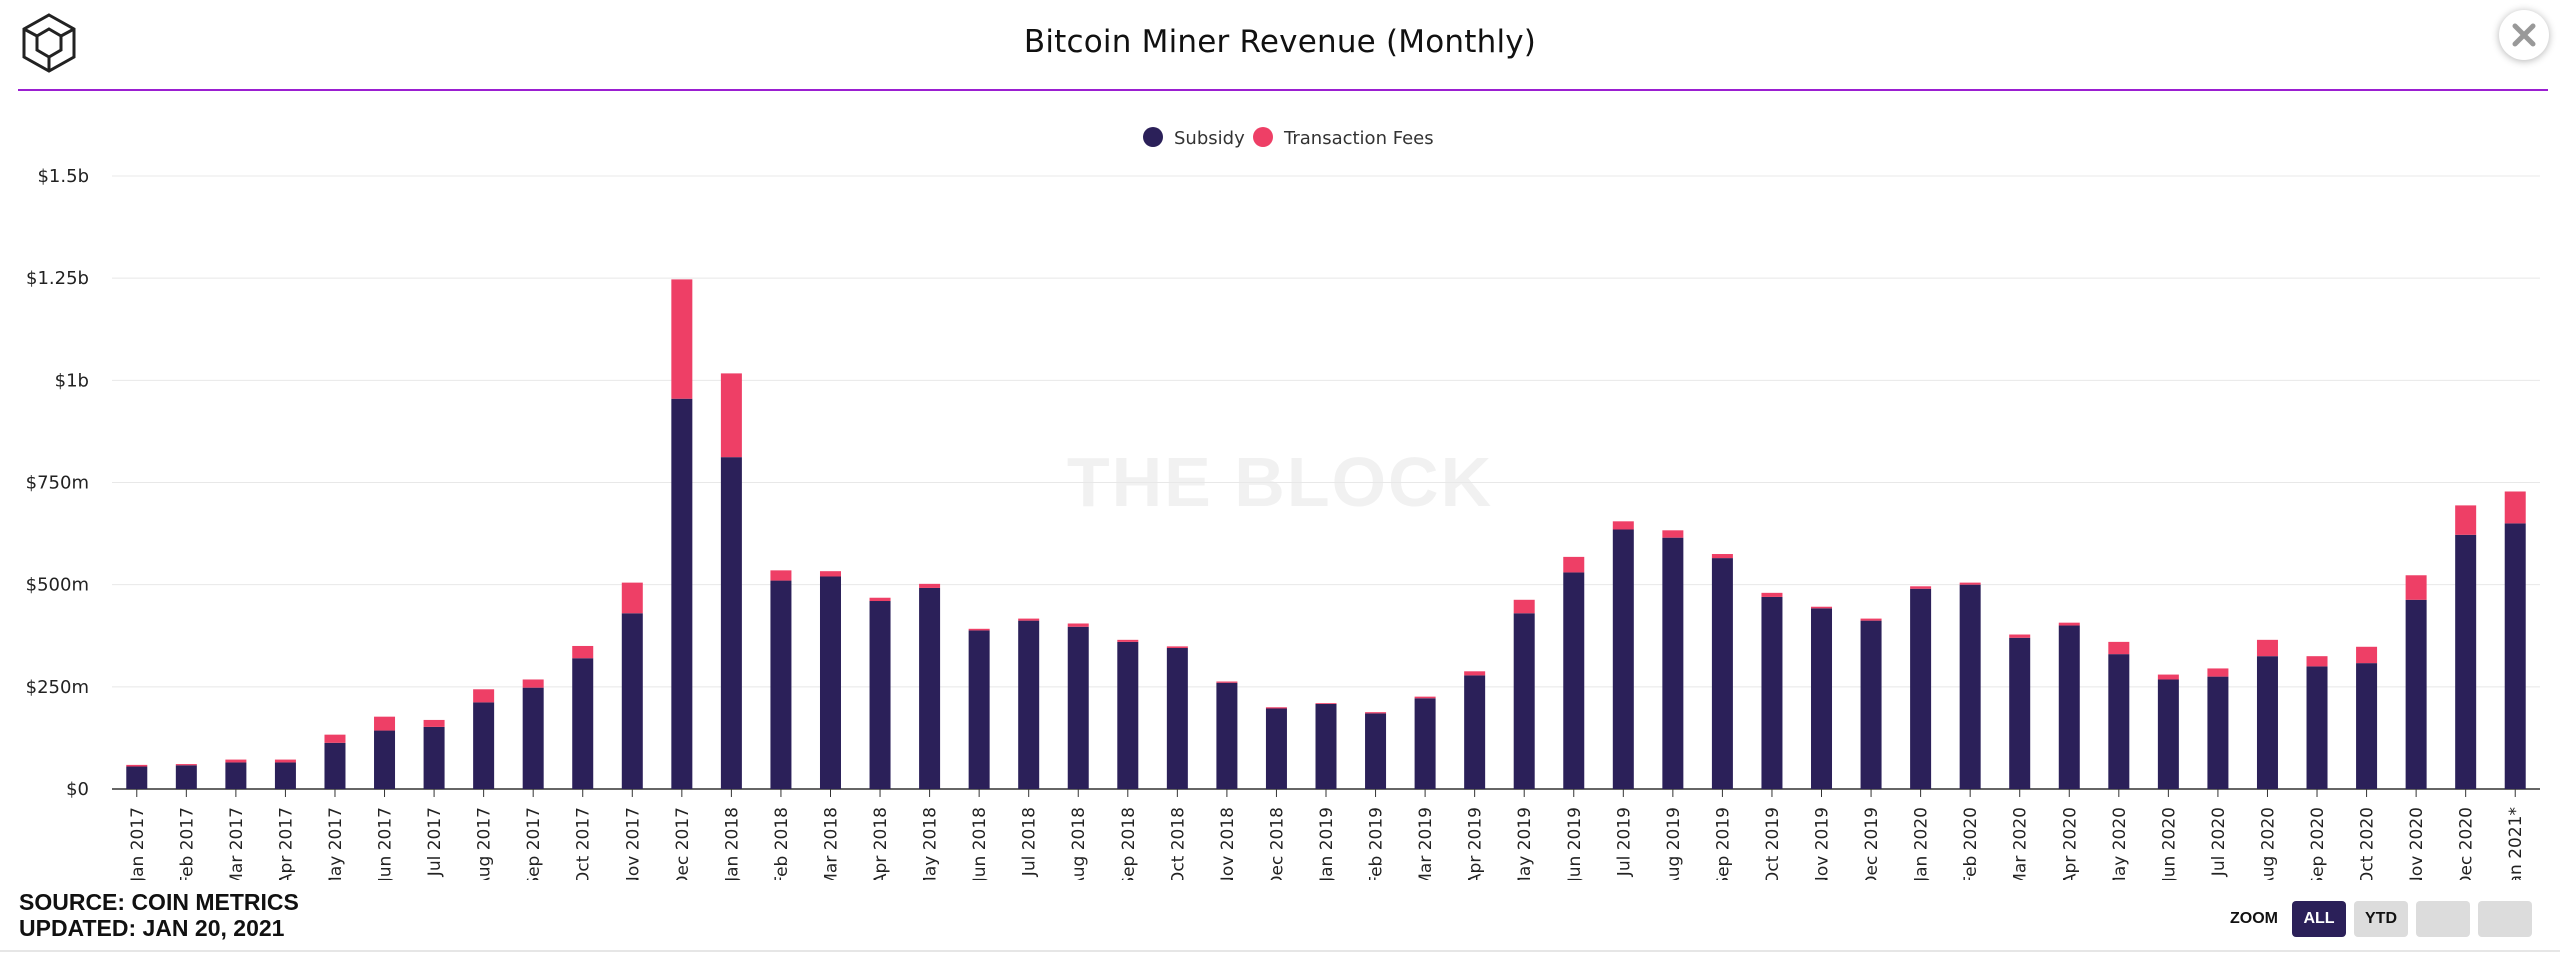  Describe the element at coordinates (2524, 35) in the screenshot. I see `close-button` at that location.